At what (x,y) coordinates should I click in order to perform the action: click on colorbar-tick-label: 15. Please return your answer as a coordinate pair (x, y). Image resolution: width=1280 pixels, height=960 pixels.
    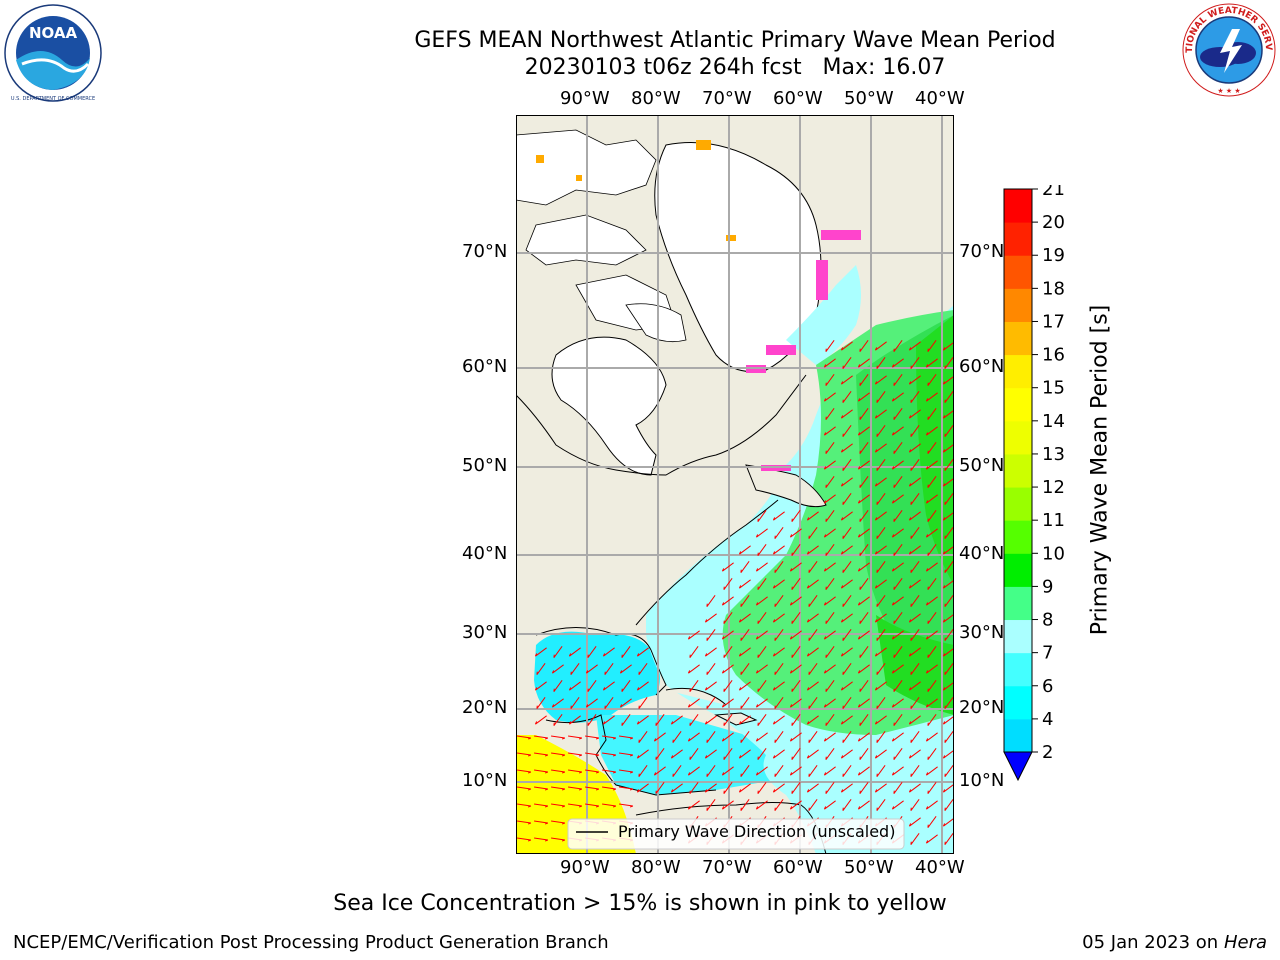
    Looking at the image, I should click on (1053, 388).